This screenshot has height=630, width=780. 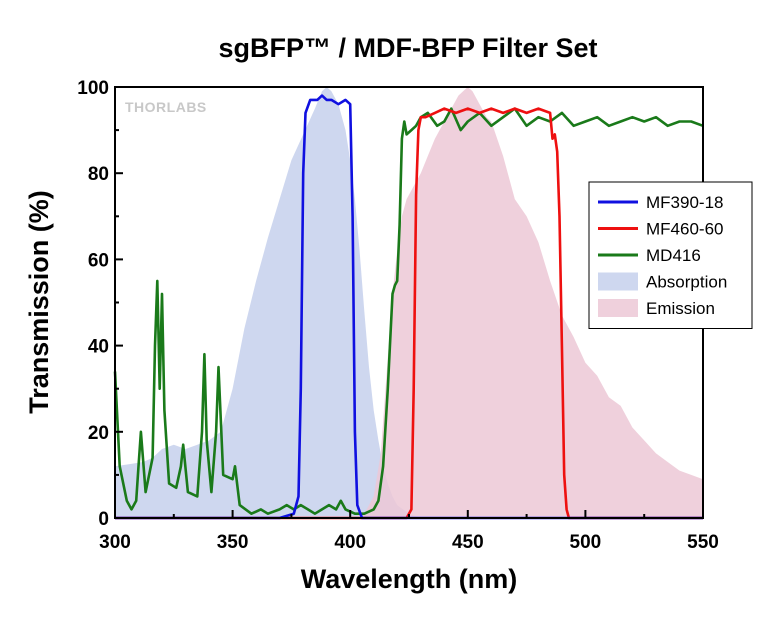 What do you see at coordinates (103, 519) in the screenshot?
I see `y-tick-label: 0` at bounding box center [103, 519].